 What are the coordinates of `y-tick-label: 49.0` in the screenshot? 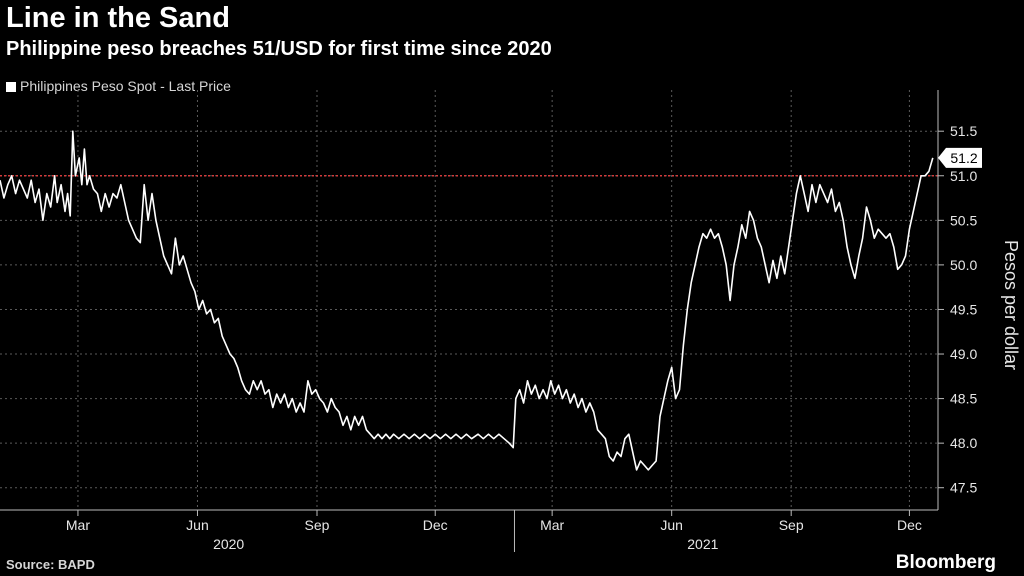 It's located at (963, 354).